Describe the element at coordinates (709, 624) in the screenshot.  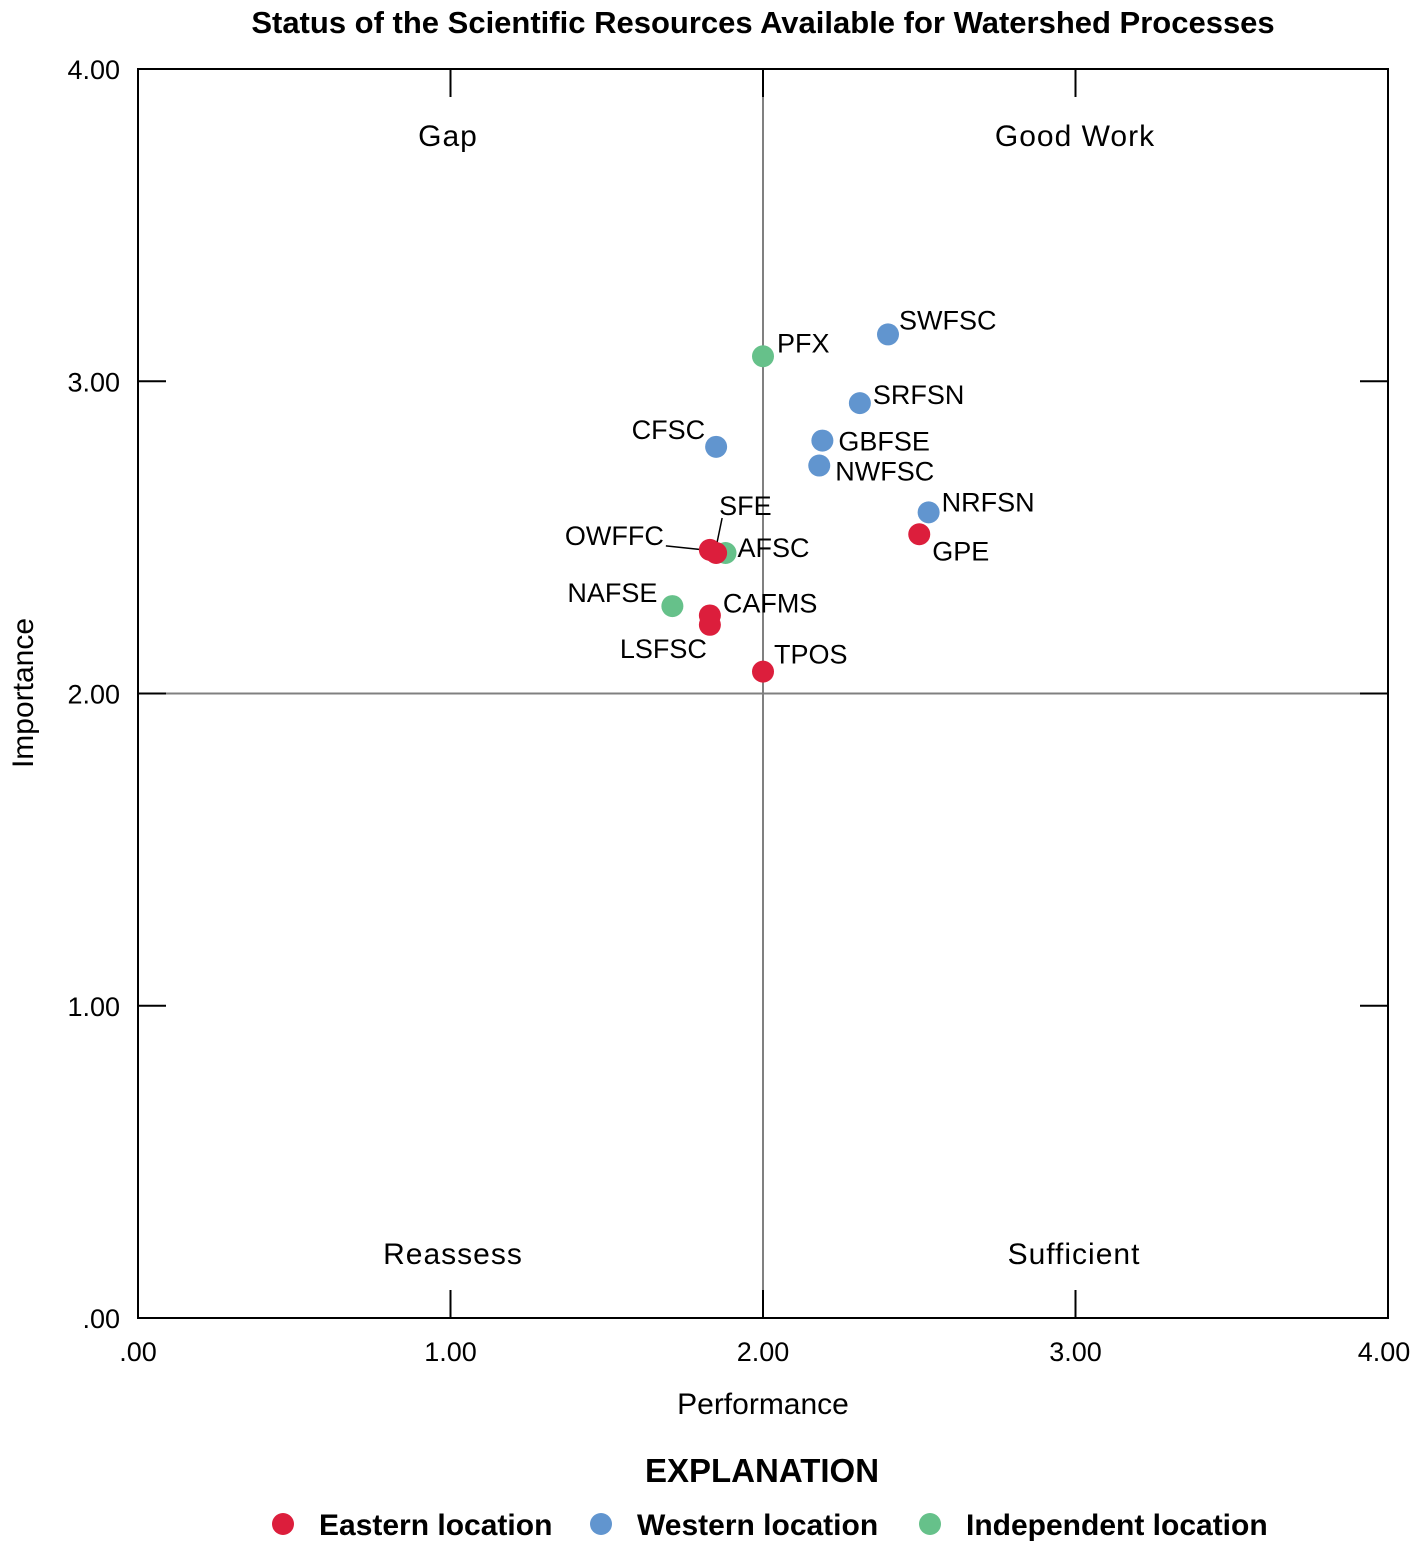
I see `point-lsfsc` at that location.